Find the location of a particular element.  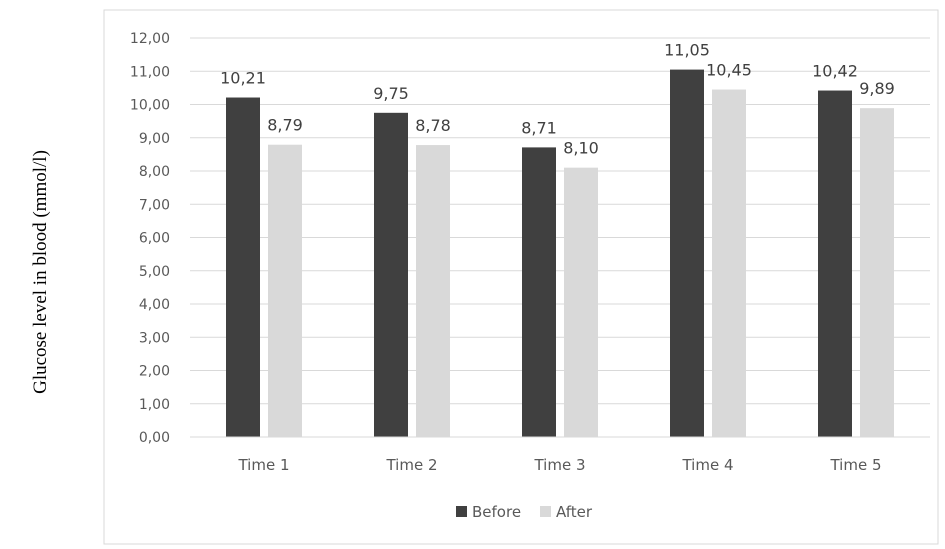

x-category-label: Time 5 is located at coordinates (855, 465).